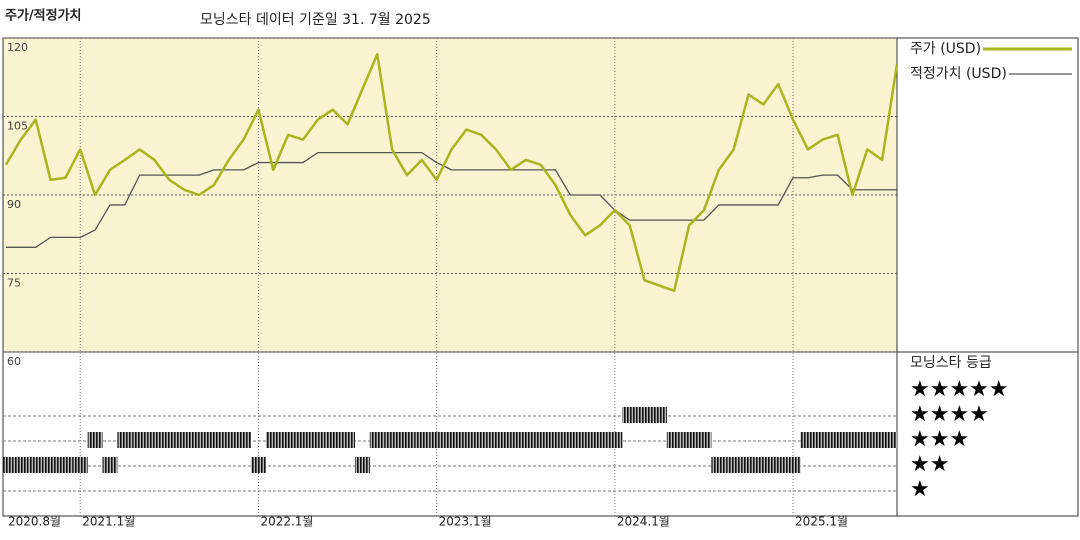  I want to click on x-tick-label: 2022.1월, so click(286, 522).